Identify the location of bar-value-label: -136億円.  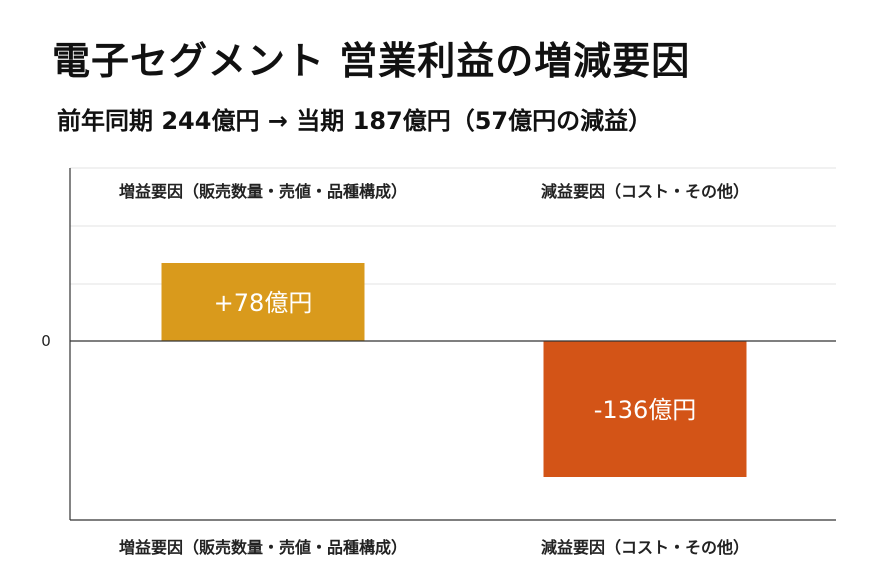
(645, 410).